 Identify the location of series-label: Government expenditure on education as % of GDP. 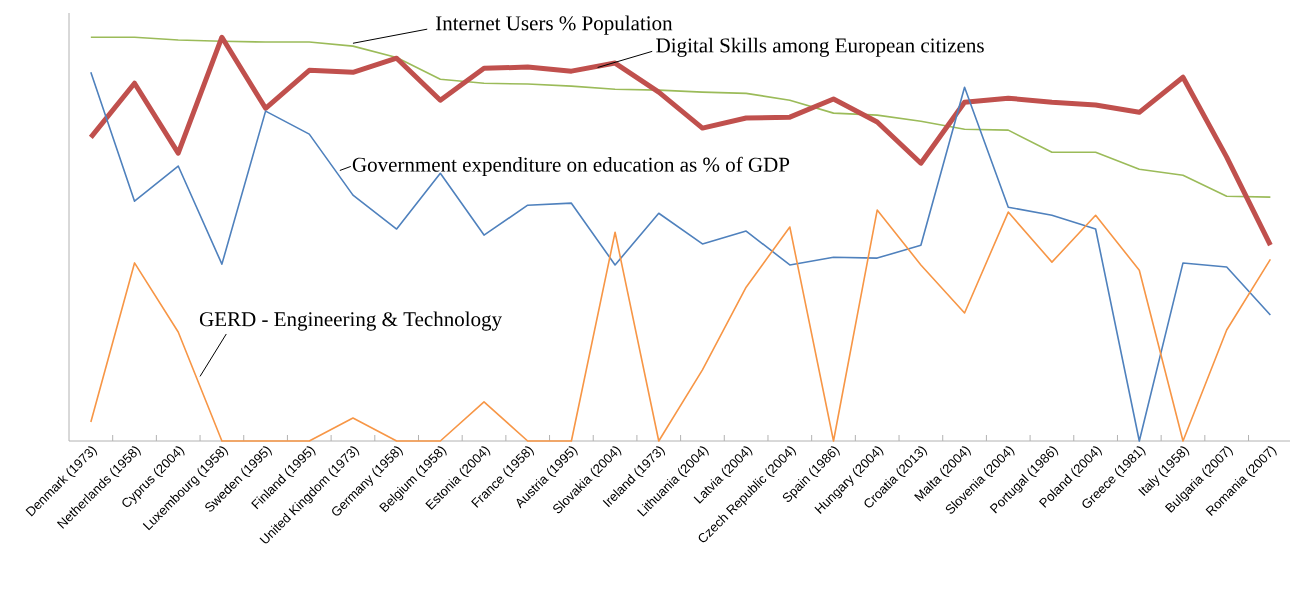
(571, 166).